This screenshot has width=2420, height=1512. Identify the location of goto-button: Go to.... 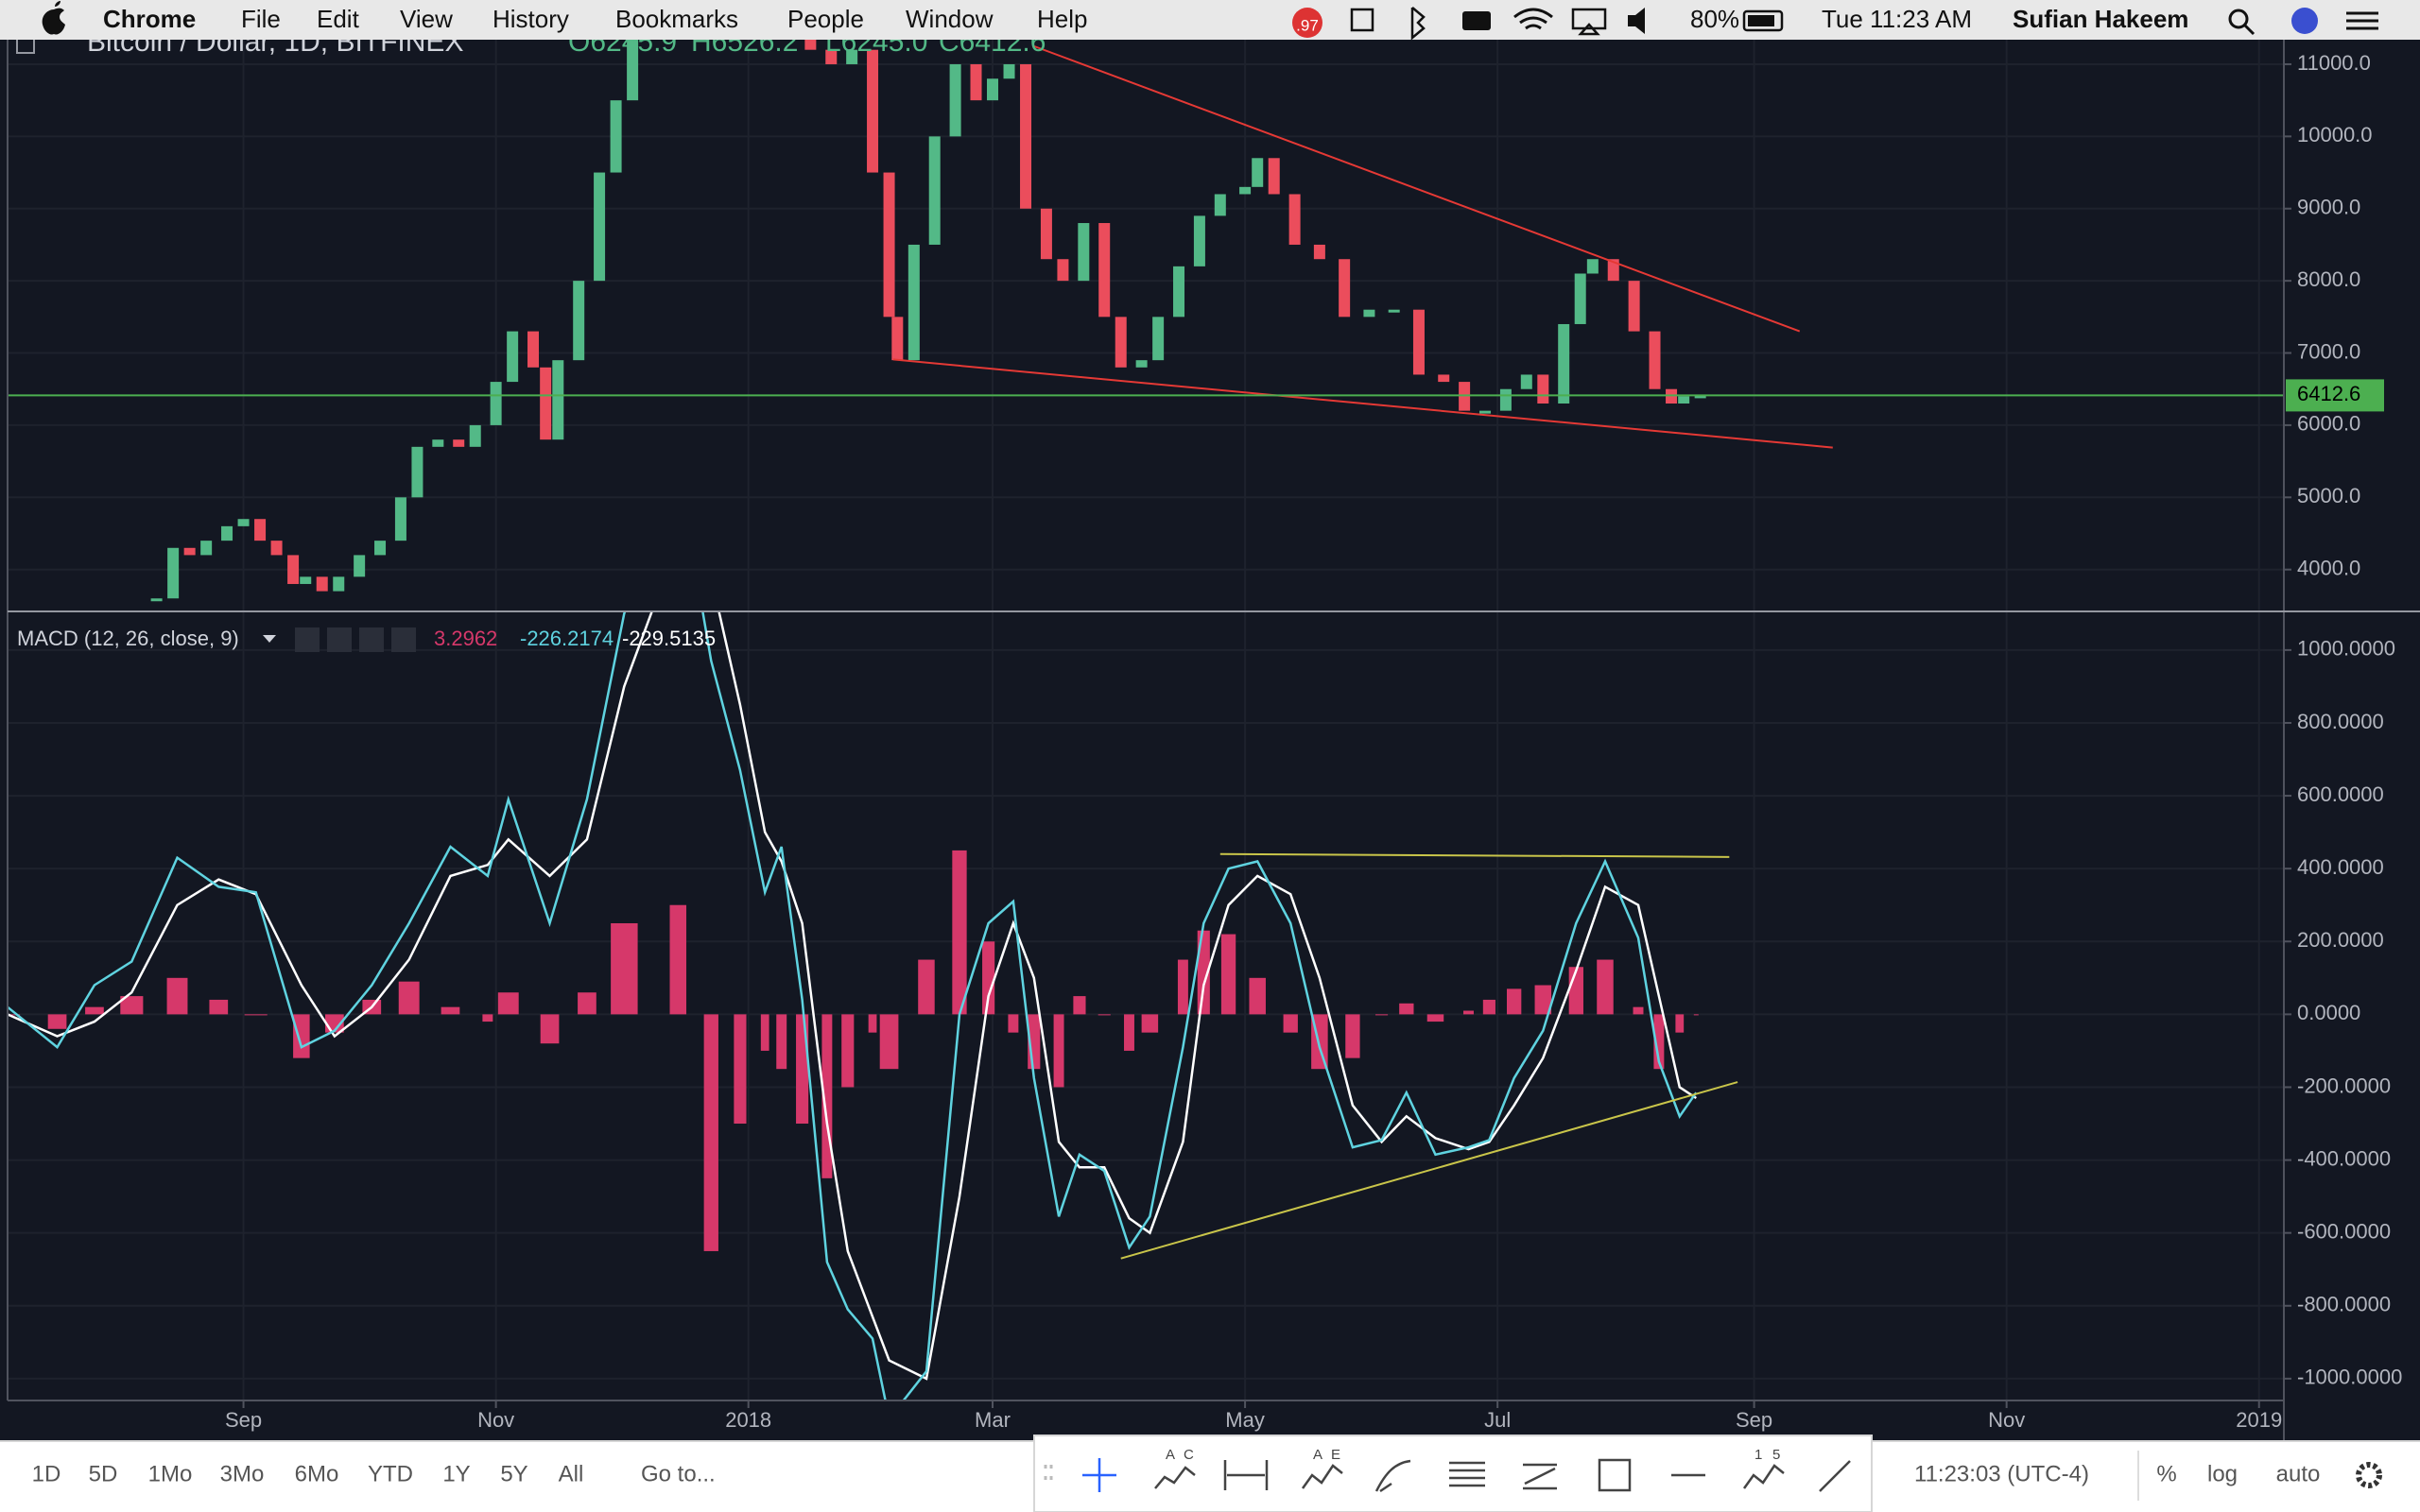
(678, 1473).